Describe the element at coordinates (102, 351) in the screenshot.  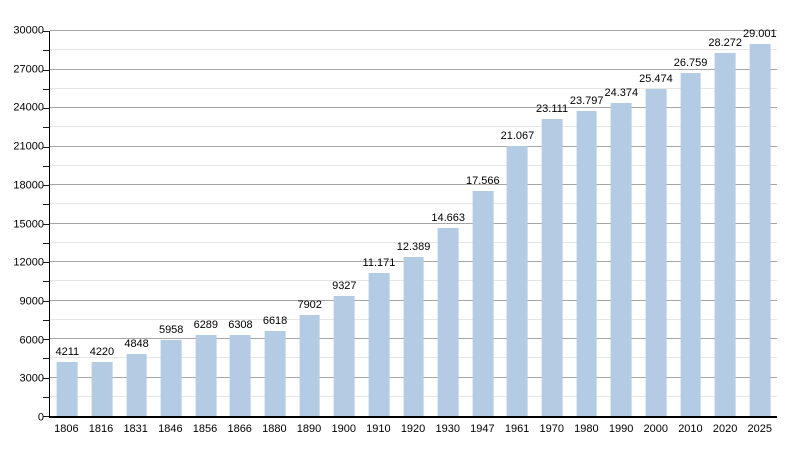
I see `bar-value-label: 4220` at that location.